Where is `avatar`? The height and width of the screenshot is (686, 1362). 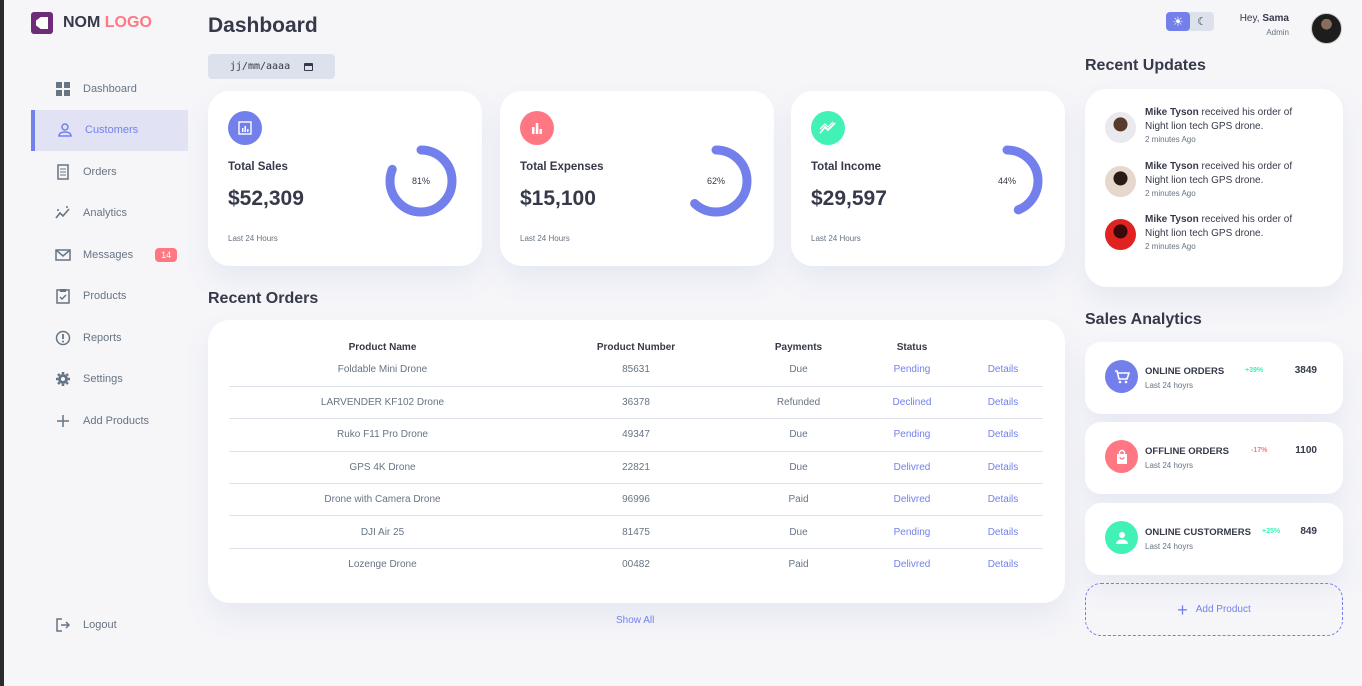
avatar is located at coordinates (1120, 181).